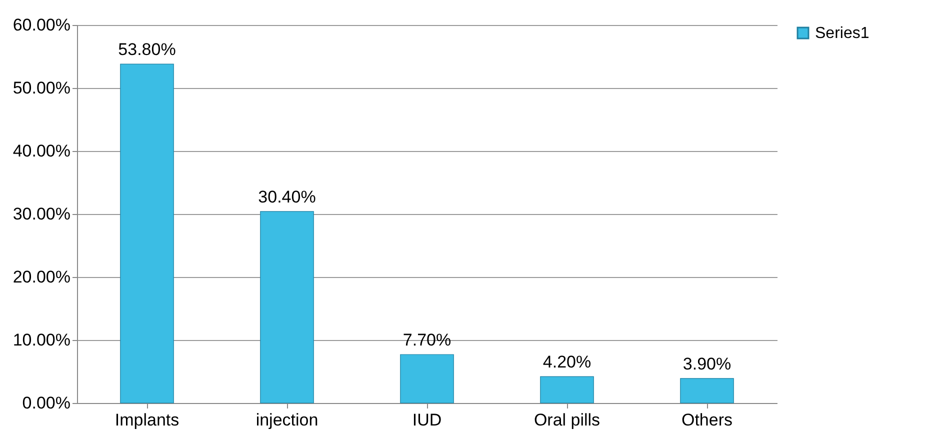  What do you see at coordinates (707, 420) in the screenshot?
I see `x-tick-label: Others` at bounding box center [707, 420].